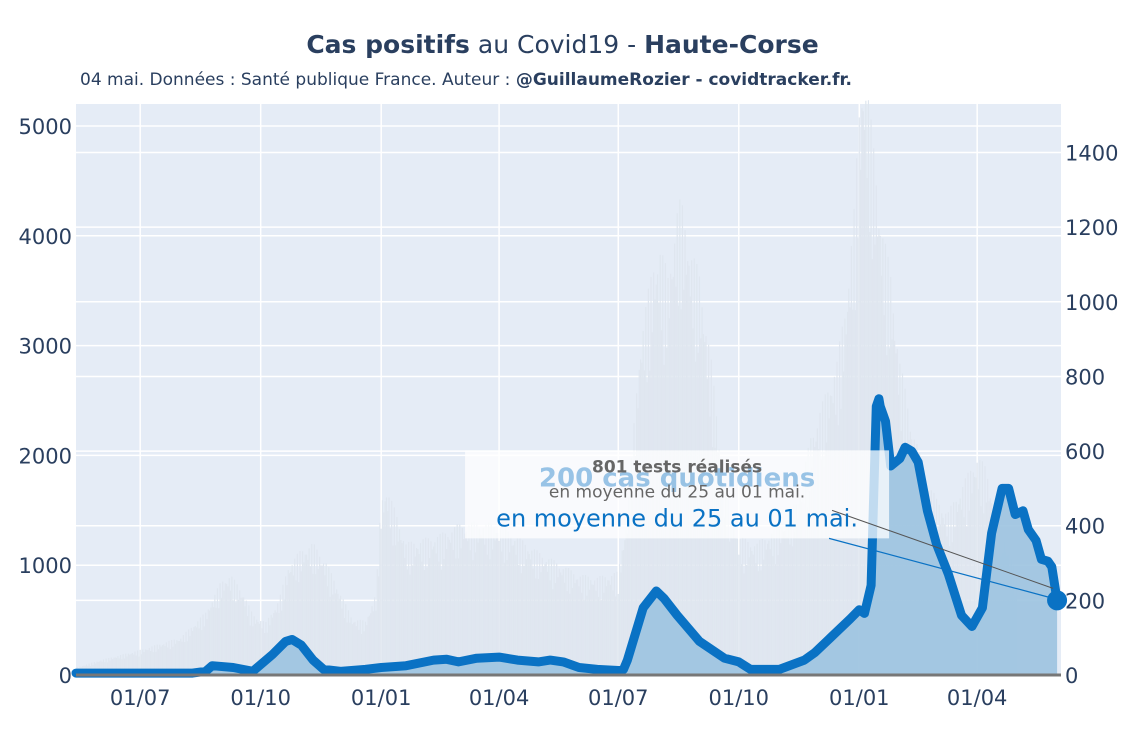  I want to click on tests-annotation-subtitle: en moyenne du 25 au 01 mai., so click(677, 492).